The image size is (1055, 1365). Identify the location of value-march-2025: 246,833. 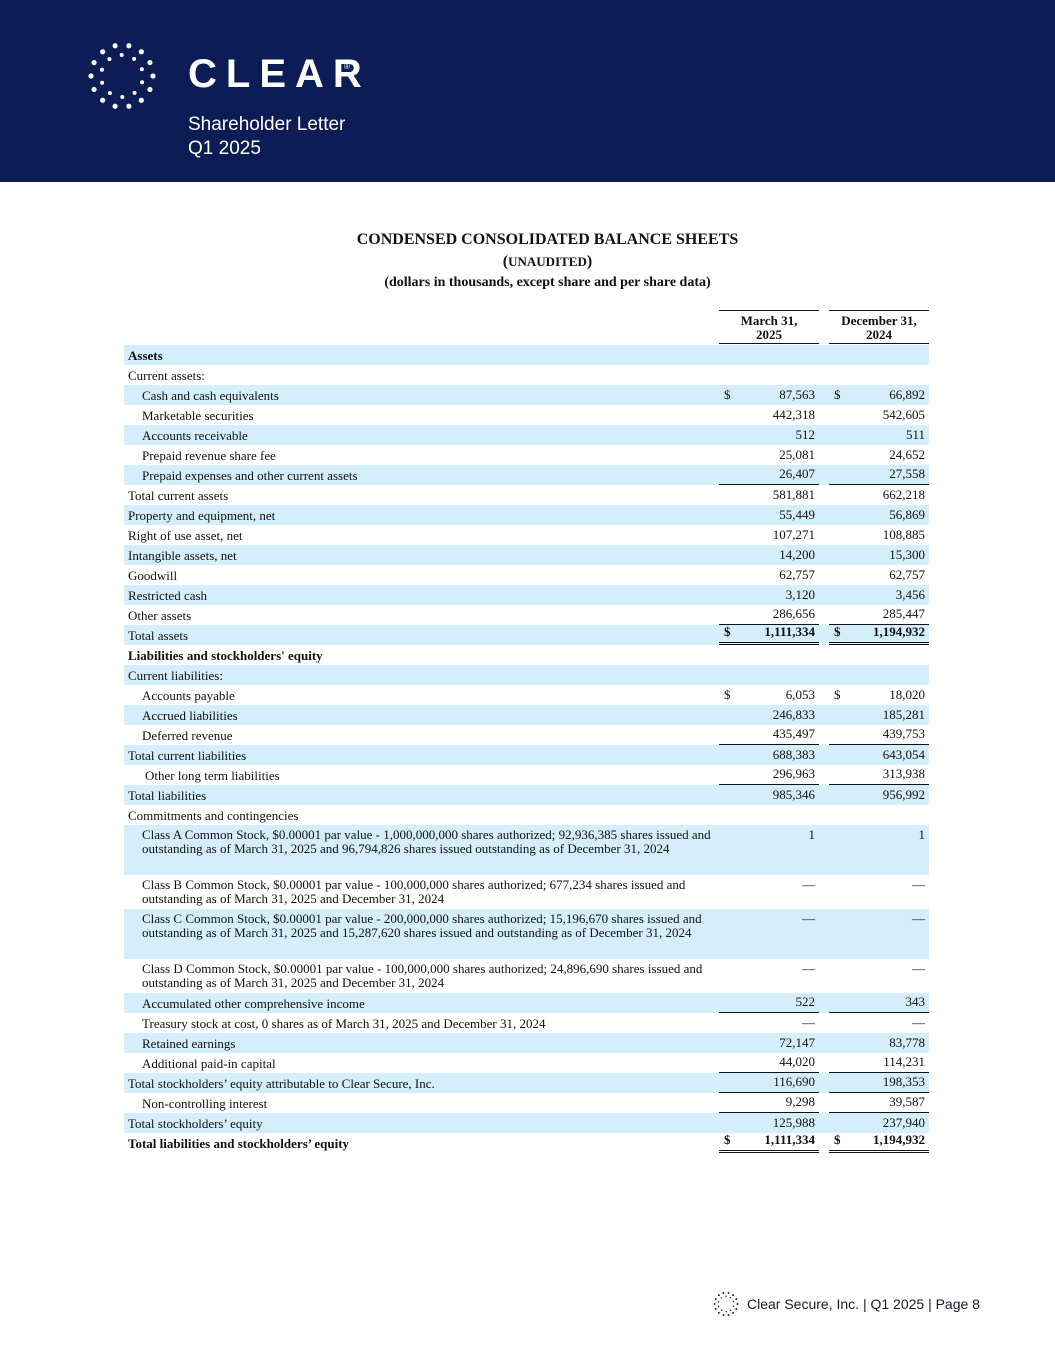
(769, 715).